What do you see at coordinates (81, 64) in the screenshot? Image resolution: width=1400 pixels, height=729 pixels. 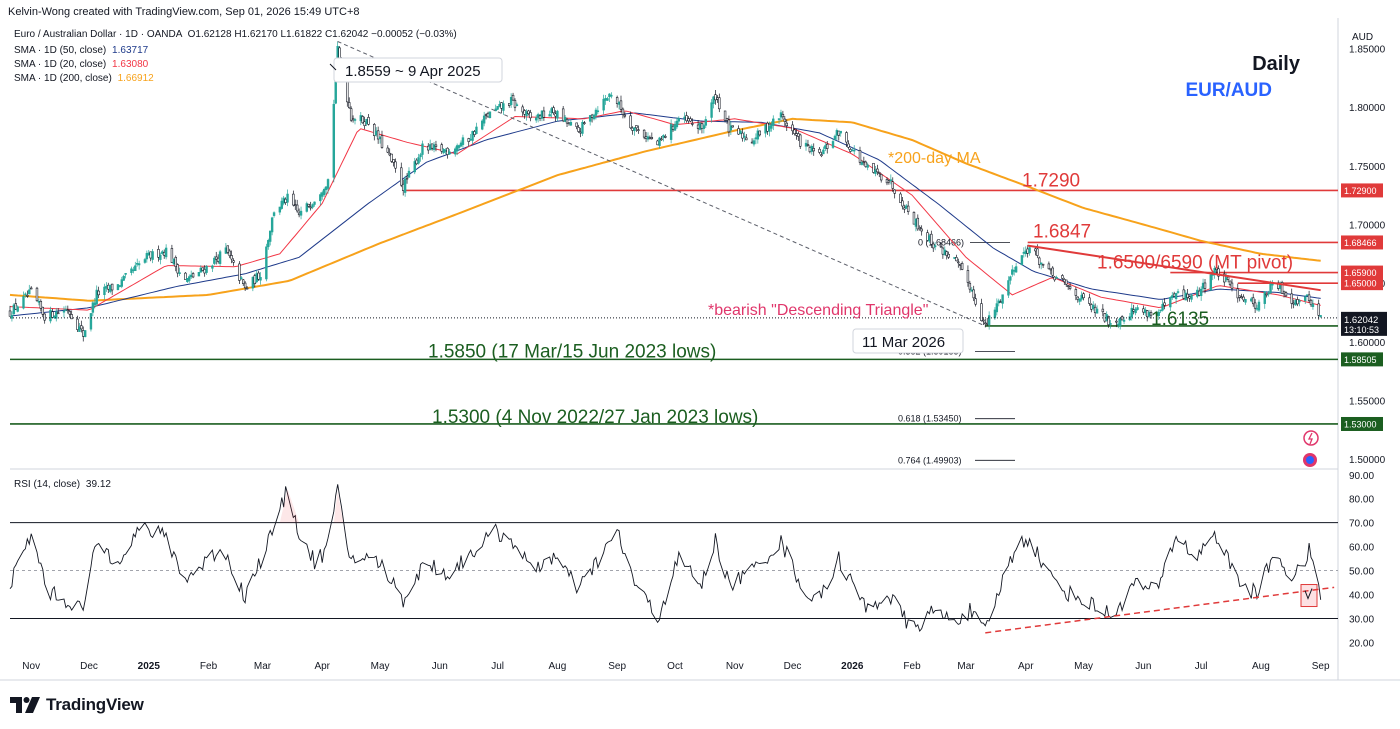 I see `sma20-legend: SMA · 1D (20, close) 1.63080` at bounding box center [81, 64].